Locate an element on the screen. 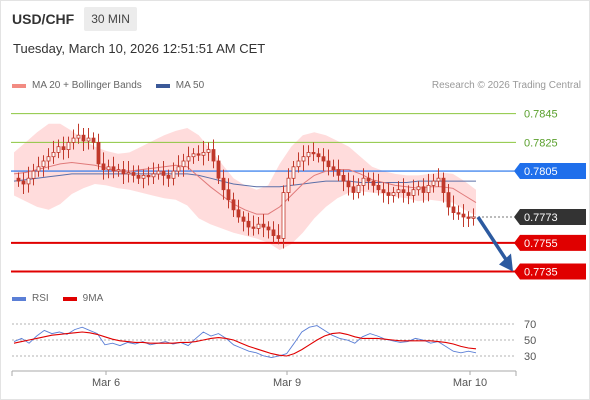  forecast-arrow-shaft is located at coordinates (492, 238).